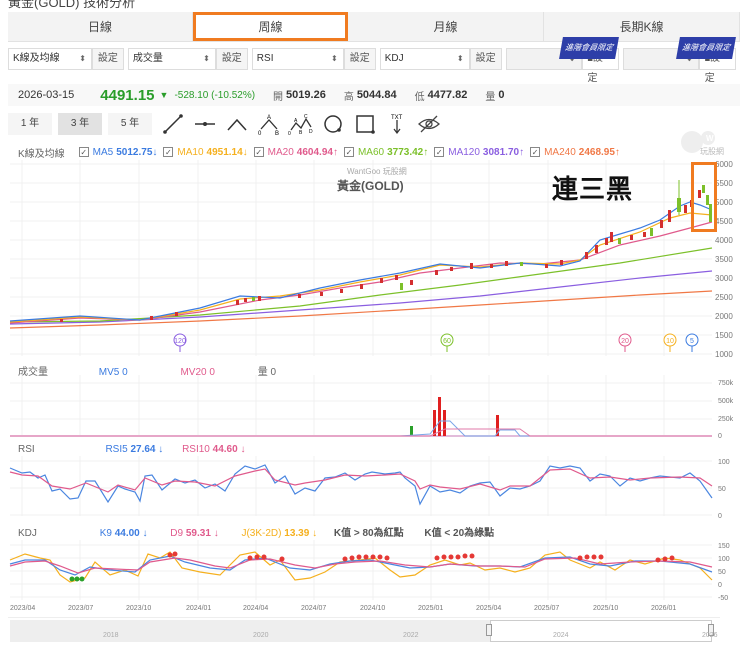  Describe the element at coordinates (670, 341) in the screenshot. I see `svg-text: 10` at that location.